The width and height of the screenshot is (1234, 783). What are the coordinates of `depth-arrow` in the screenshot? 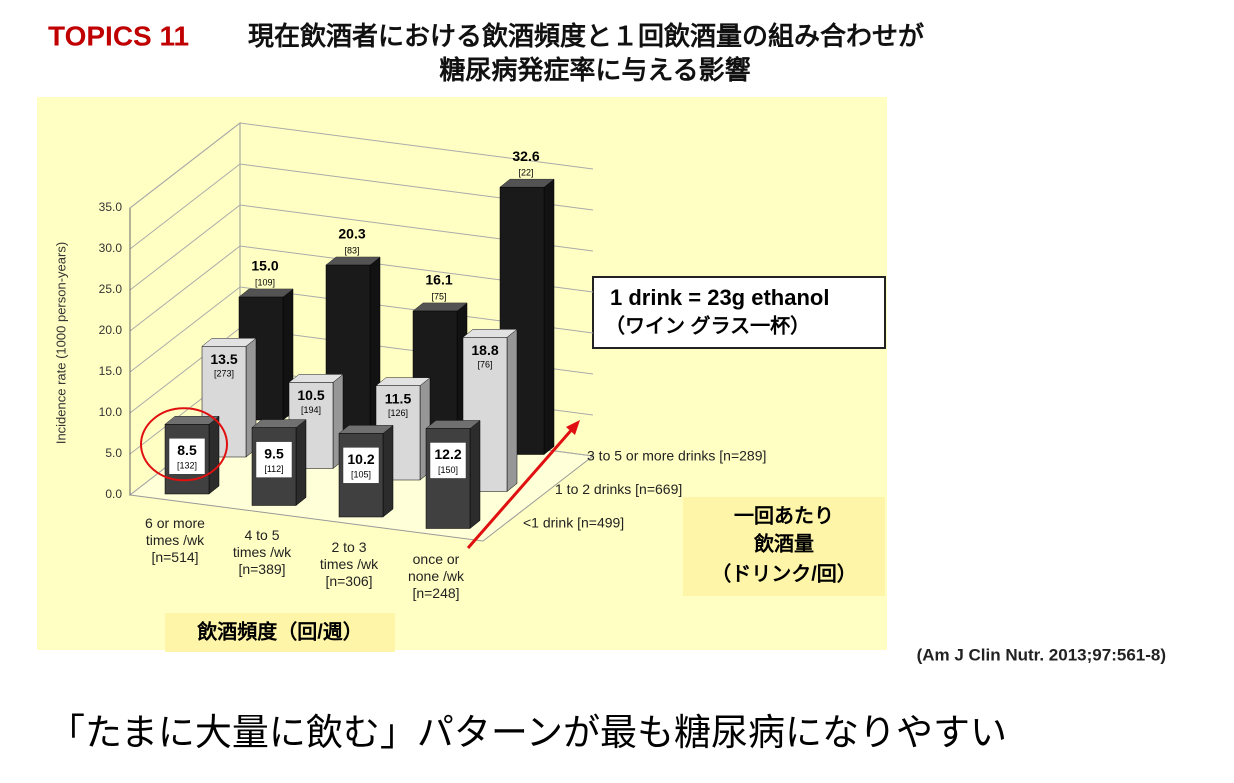 It's located at (521, 487).